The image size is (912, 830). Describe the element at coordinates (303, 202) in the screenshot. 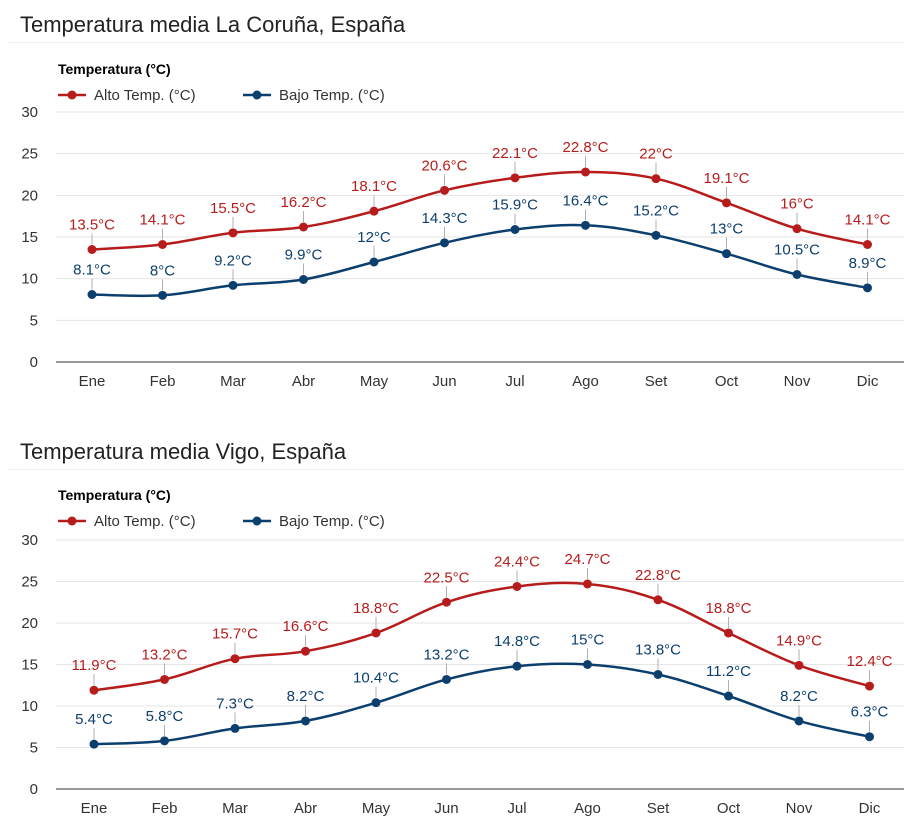

I see `data-label: 16.2°C` at that location.